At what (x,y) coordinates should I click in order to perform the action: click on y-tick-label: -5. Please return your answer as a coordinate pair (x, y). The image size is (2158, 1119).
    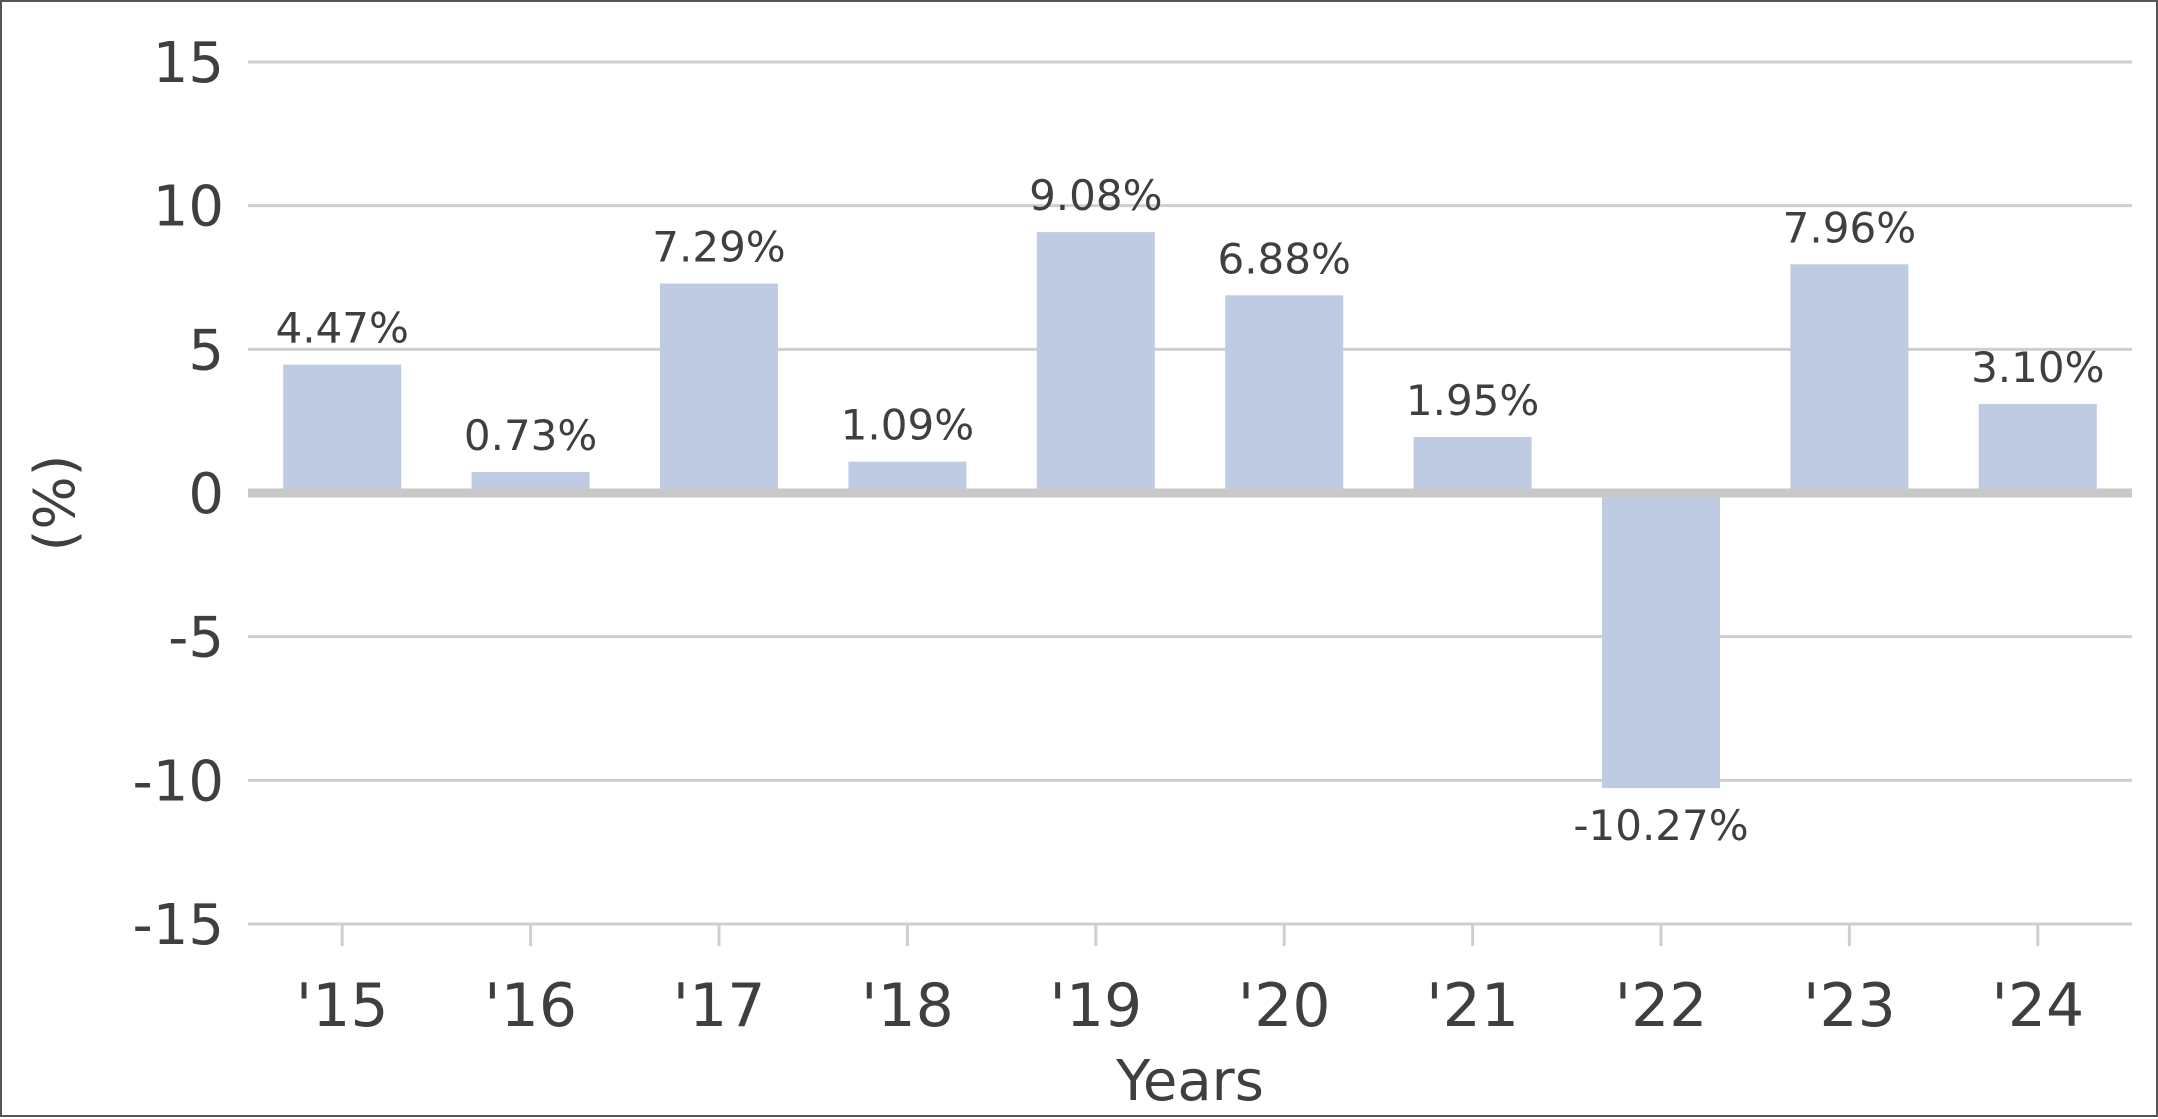
    Looking at the image, I should click on (196, 638).